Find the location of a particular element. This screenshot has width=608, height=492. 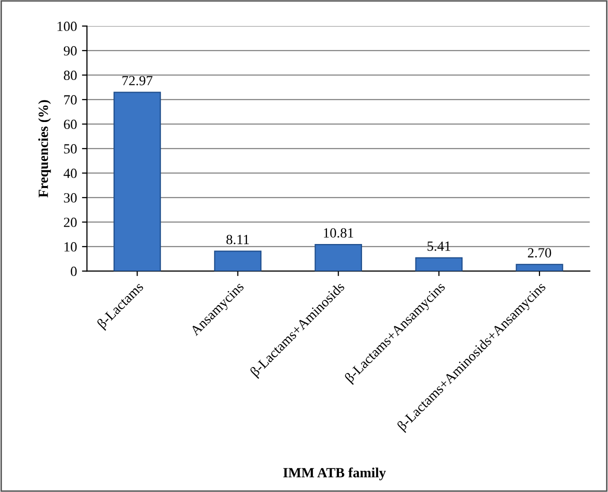

x-axis-title: IMM ATB family is located at coordinates (334, 473).